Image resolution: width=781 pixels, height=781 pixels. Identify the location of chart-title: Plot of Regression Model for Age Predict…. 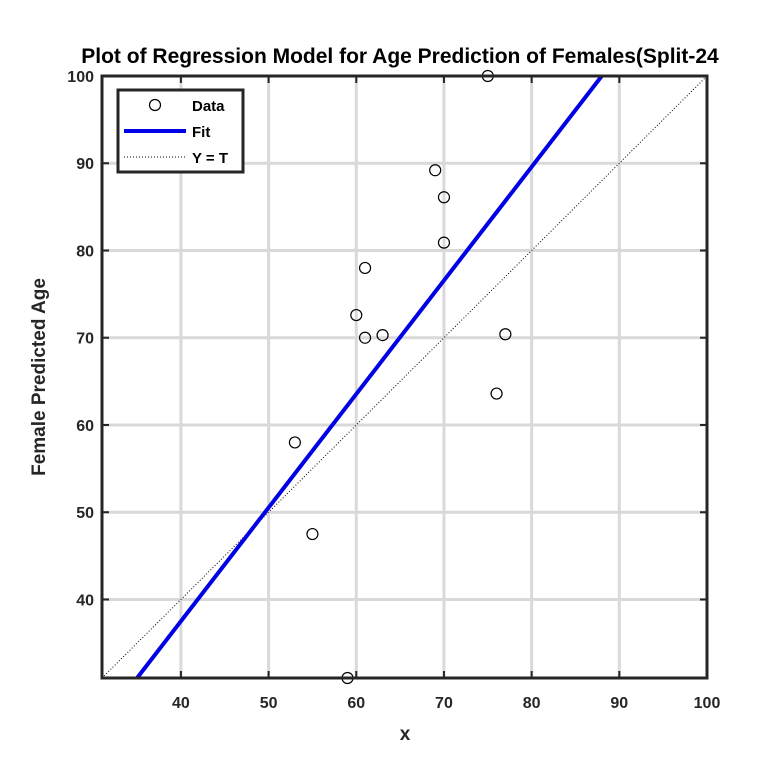
(400, 56).